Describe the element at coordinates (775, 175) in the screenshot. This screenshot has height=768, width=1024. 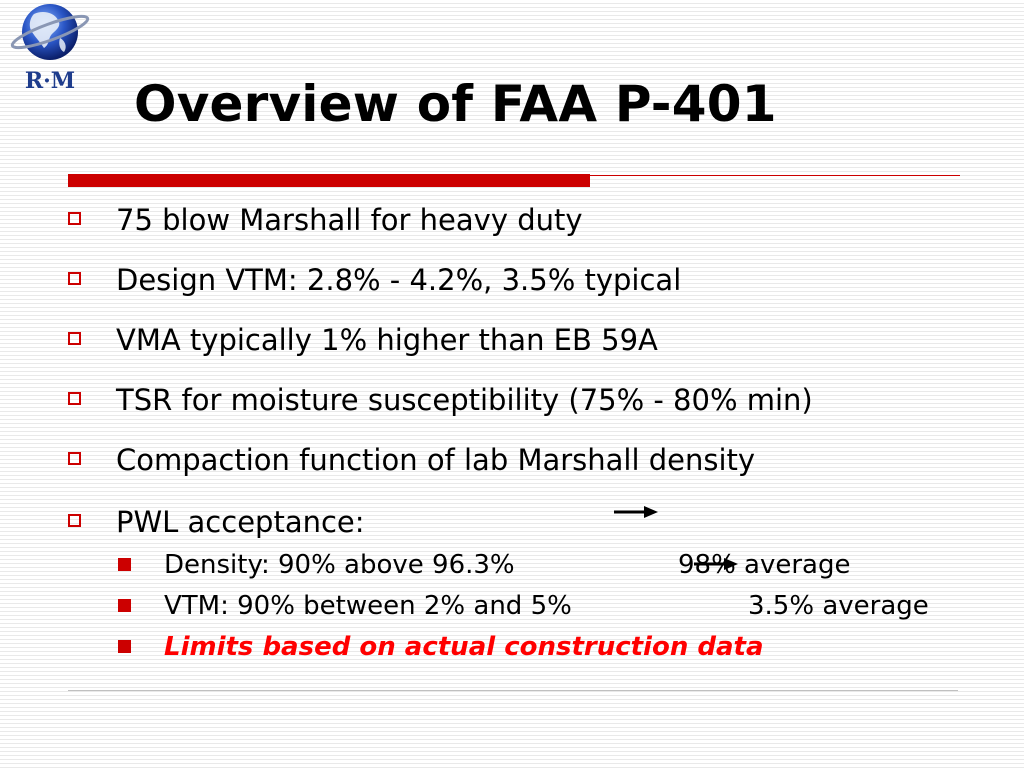
I see `title-underline-rule` at that location.